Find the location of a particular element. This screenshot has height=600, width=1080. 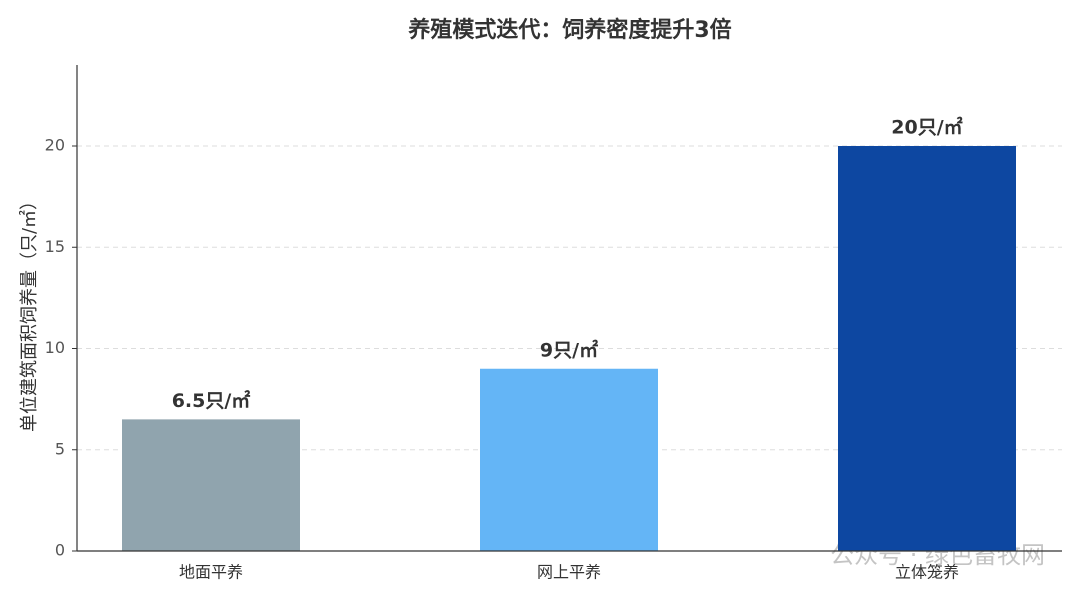

value-label: 6.5只/㎡ is located at coordinates (211, 400).